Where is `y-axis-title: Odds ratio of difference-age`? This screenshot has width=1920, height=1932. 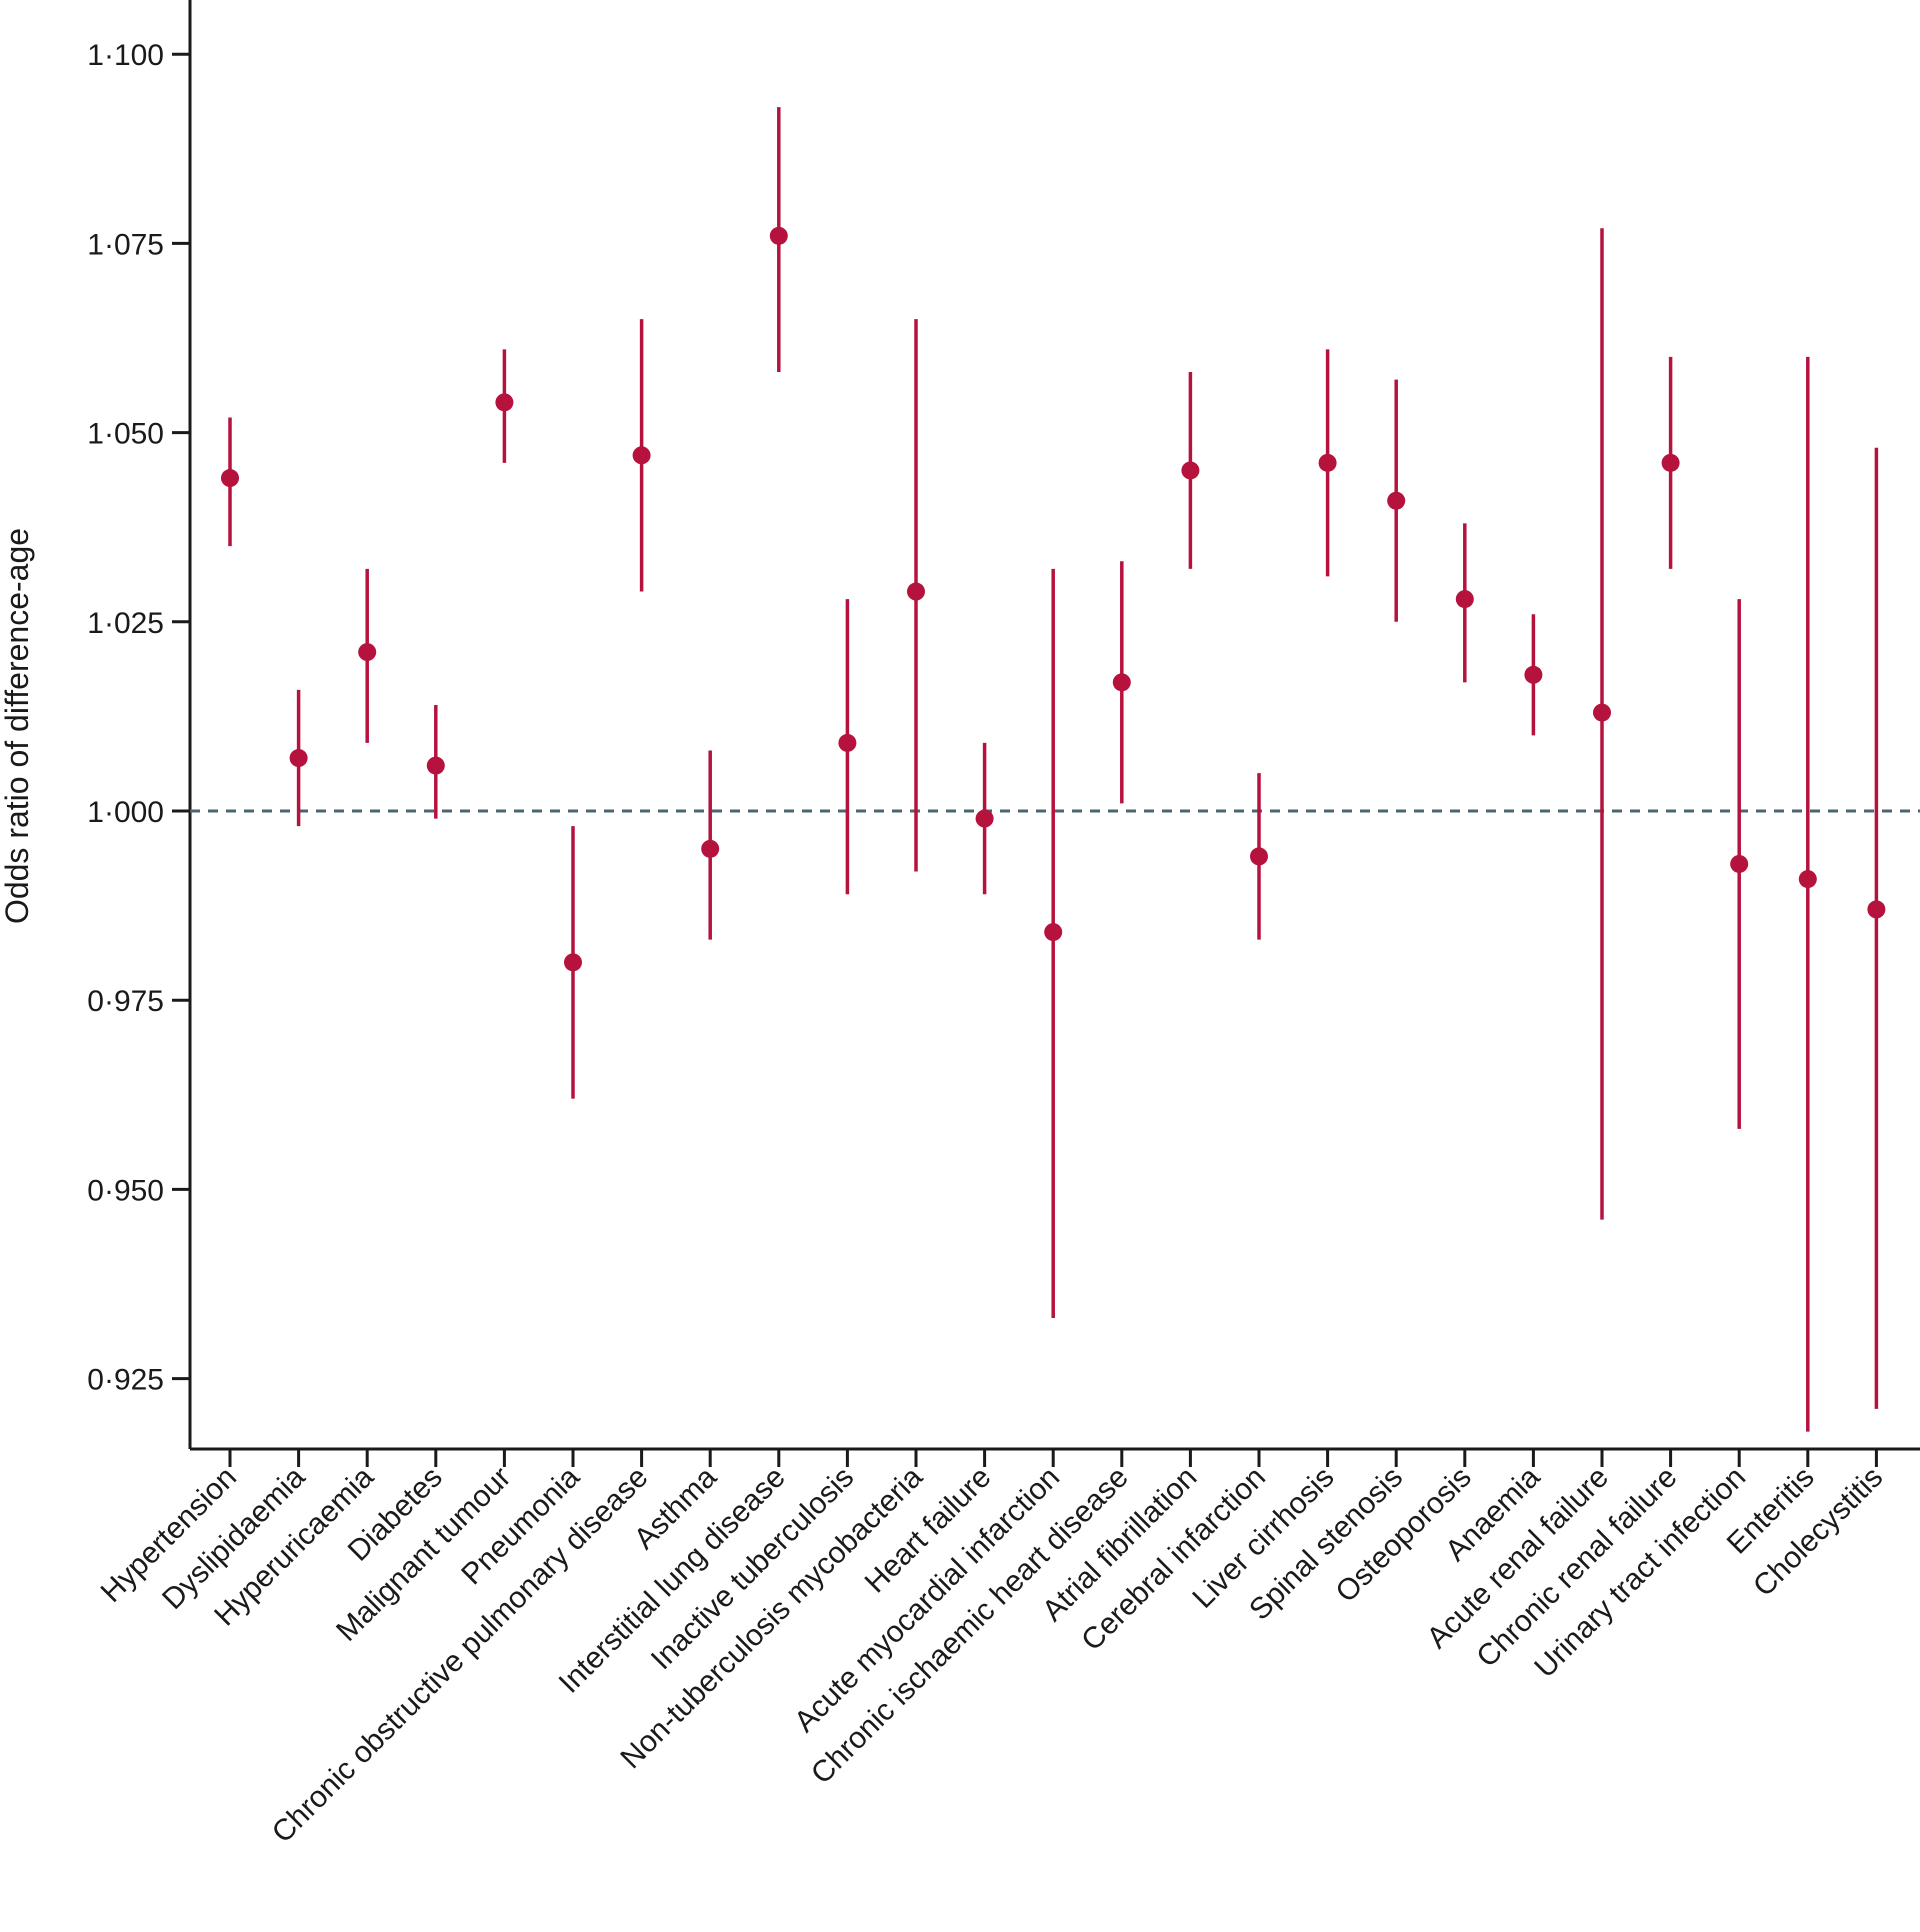 y-axis-title: Odds ratio of difference-age is located at coordinates (17, 726).